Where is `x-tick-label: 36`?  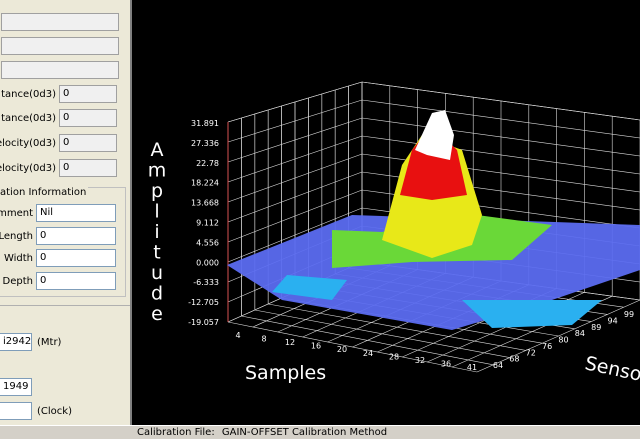
x-tick-label: 36 is located at coordinates (446, 363).